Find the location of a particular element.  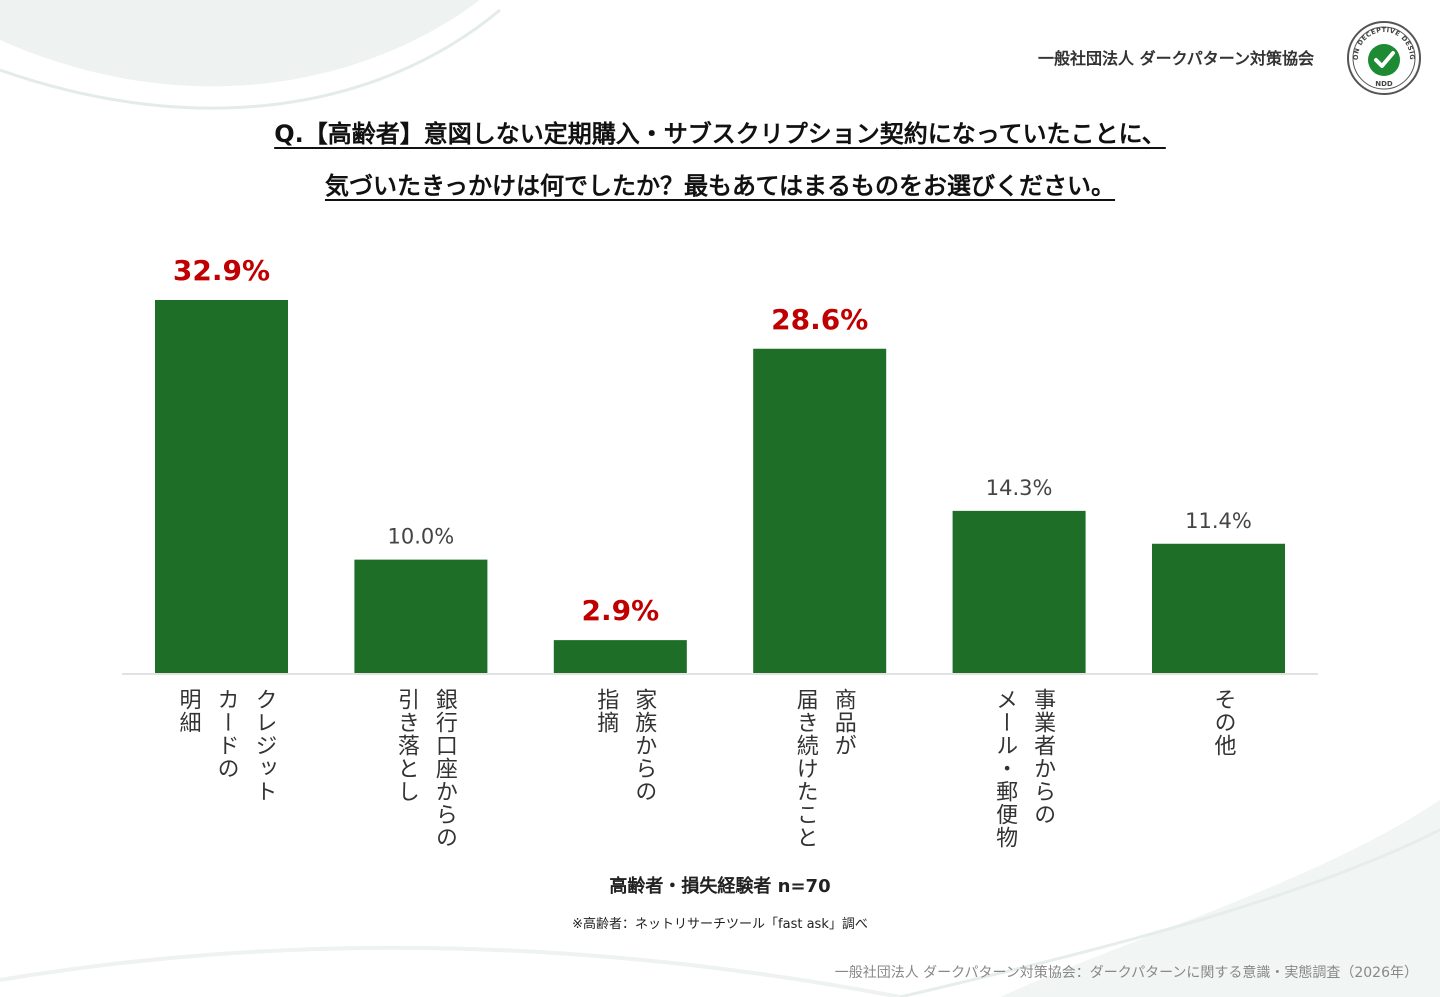

data-label: 11.4% is located at coordinates (1218, 521).